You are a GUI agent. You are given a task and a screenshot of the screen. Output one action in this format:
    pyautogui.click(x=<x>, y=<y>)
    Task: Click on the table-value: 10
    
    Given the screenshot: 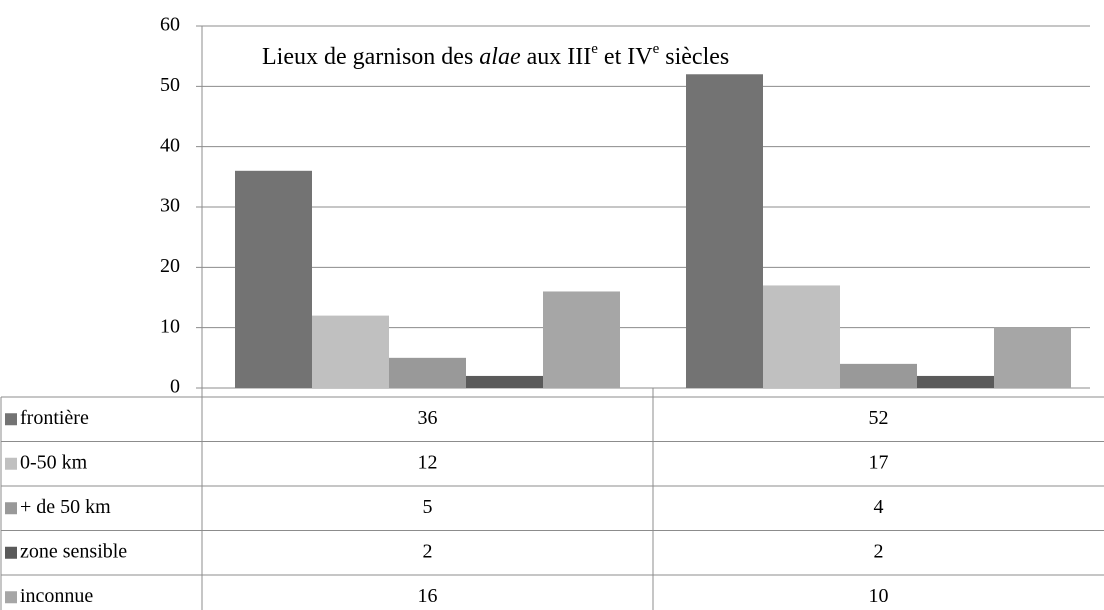 What is the action you would take?
    pyautogui.click(x=879, y=596)
    